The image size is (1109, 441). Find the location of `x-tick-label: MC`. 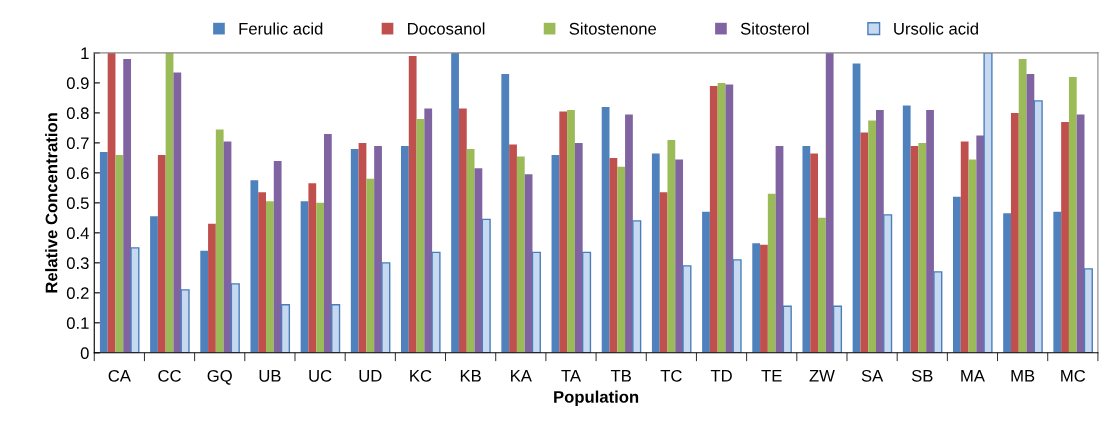

x-tick-label: MC is located at coordinates (1073, 375).